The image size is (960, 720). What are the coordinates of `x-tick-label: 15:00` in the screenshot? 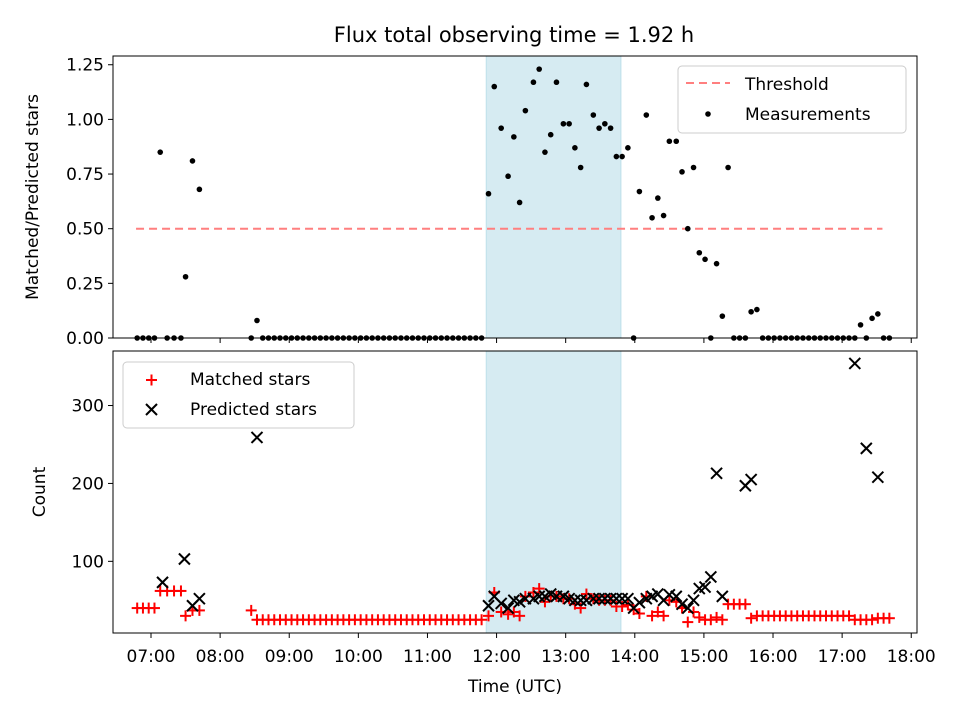 It's located at (703, 657).